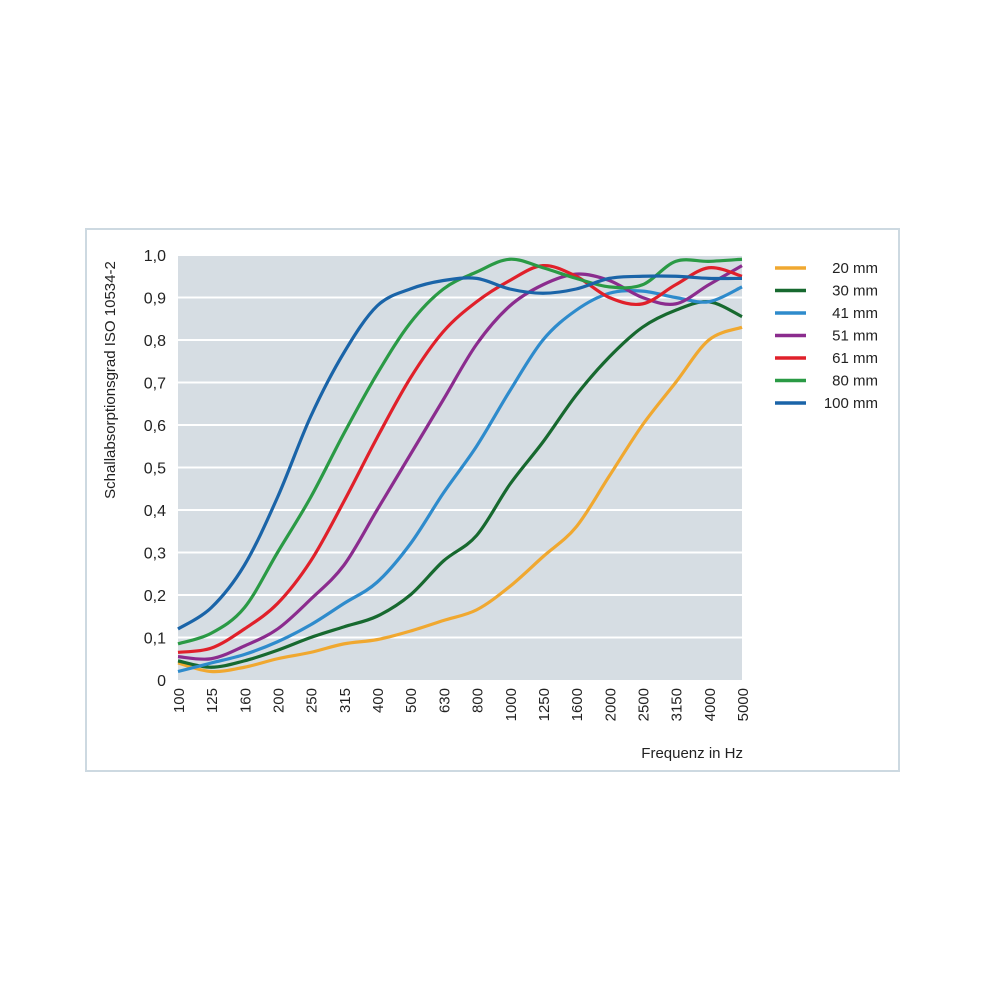 The image size is (1000, 1000). What do you see at coordinates (411, 700) in the screenshot?
I see `x-tick-label: 500` at bounding box center [411, 700].